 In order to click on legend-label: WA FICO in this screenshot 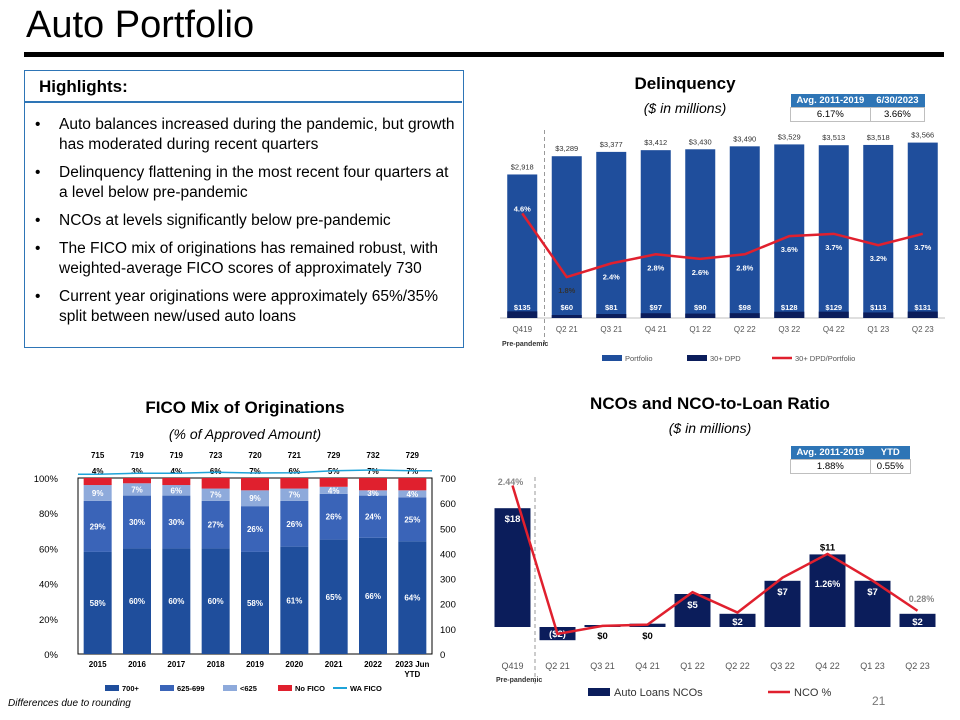, I will do `click(366, 688)`.